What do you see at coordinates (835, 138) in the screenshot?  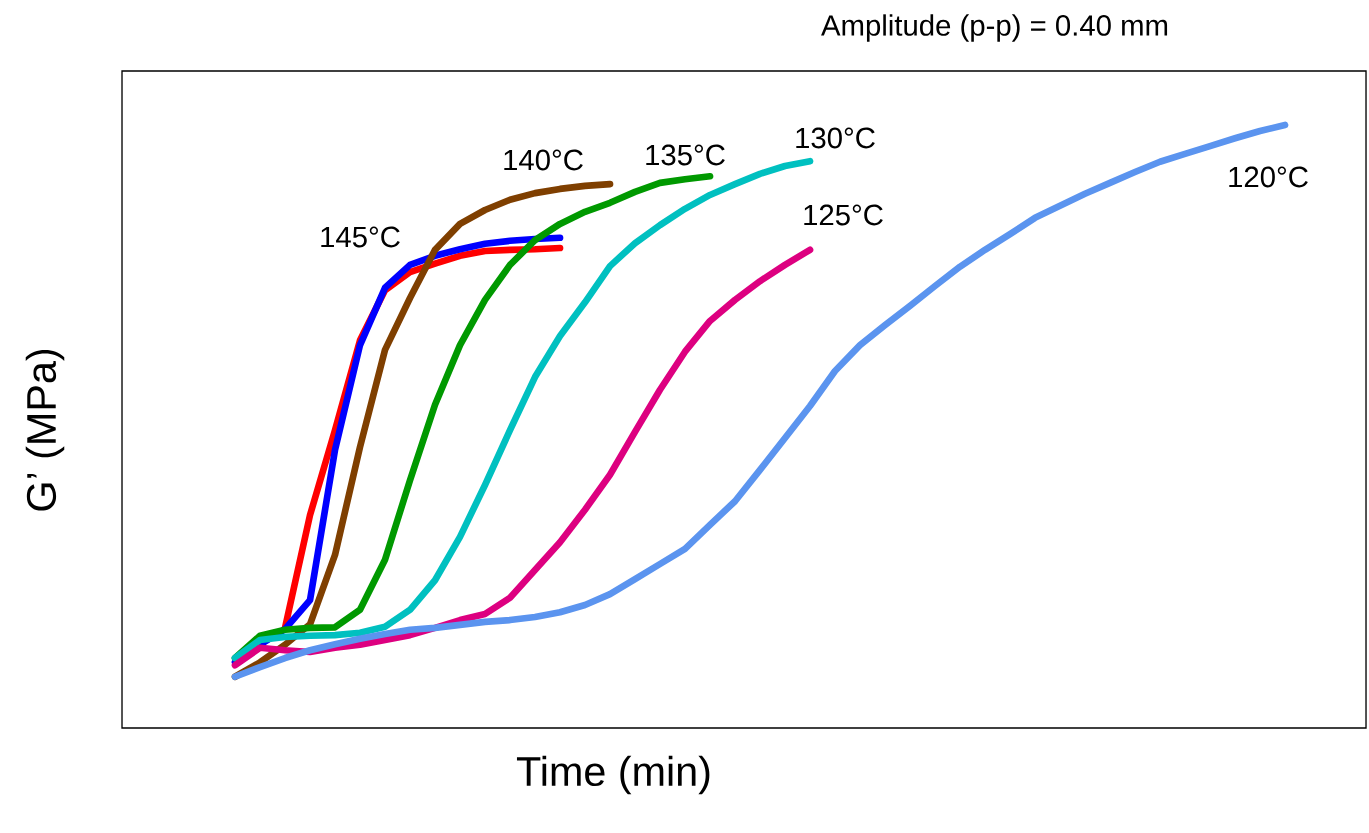 I see `series-label: 130°C` at bounding box center [835, 138].